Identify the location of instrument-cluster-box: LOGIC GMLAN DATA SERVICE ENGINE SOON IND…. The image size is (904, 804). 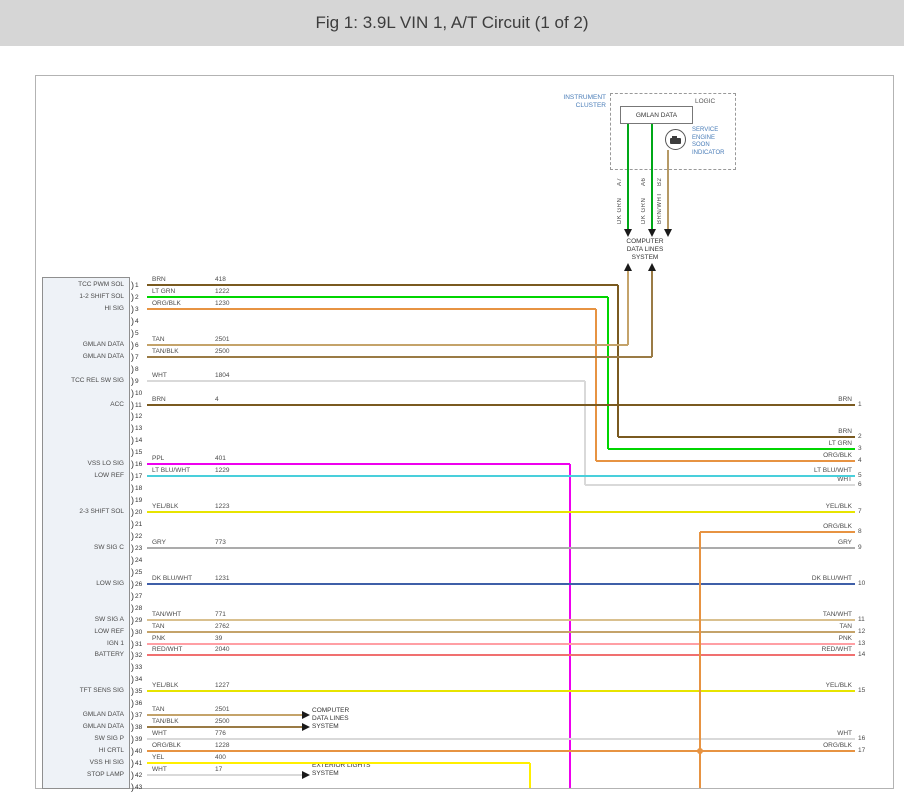
(673, 131).